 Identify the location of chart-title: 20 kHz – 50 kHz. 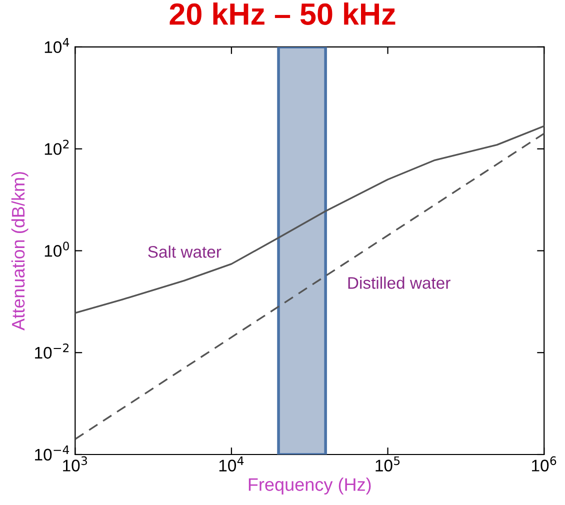
(283, 13).